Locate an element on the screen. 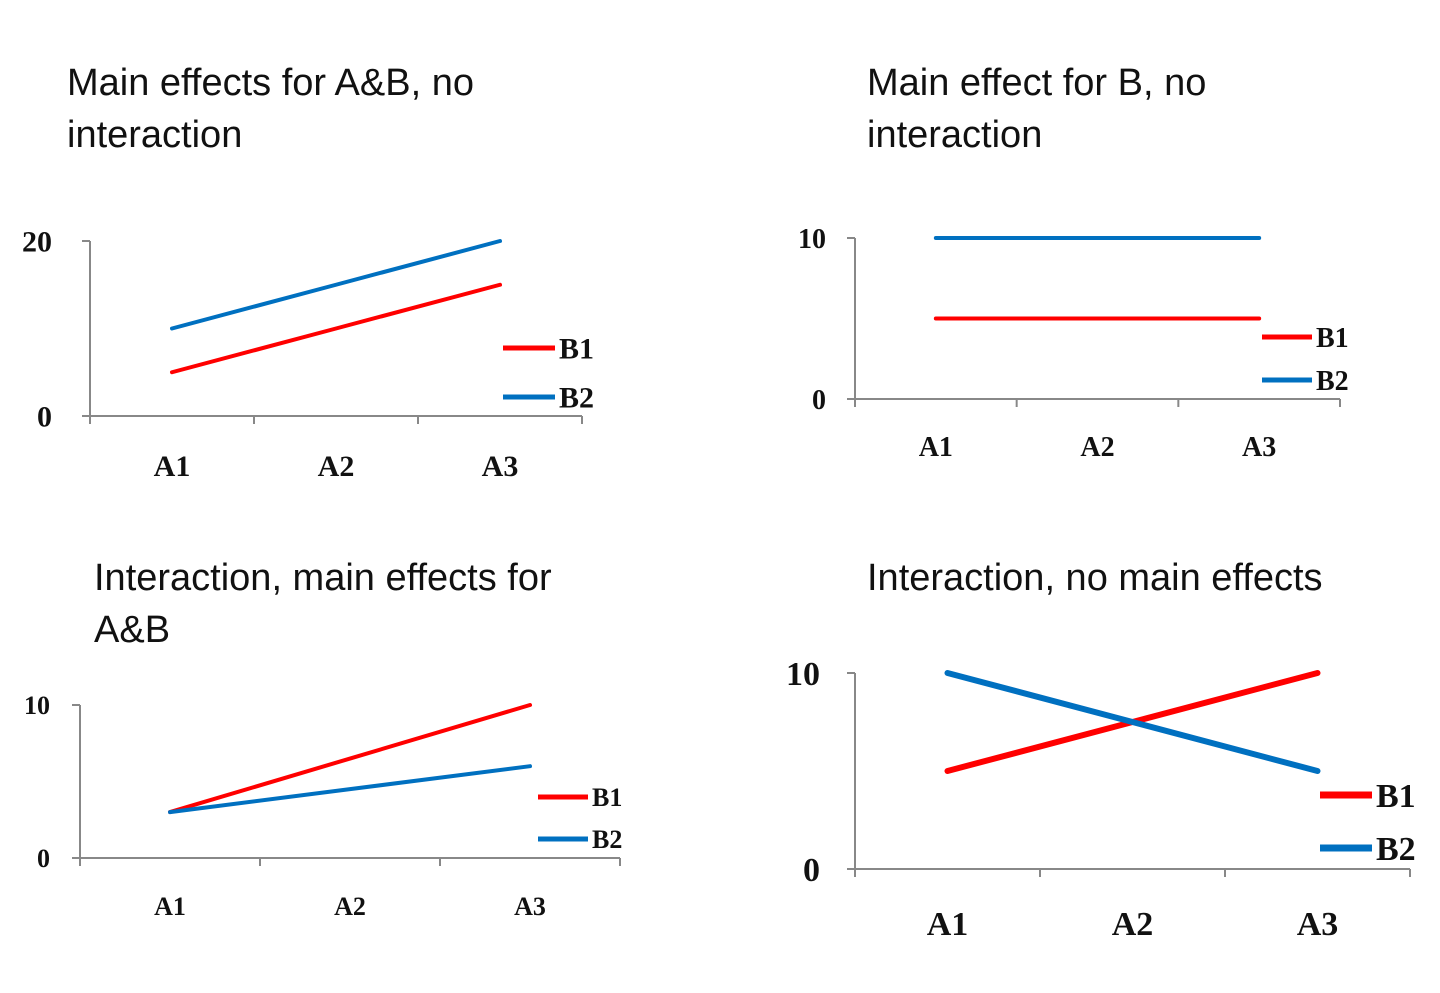  chart-4-legend-b1-label: B1 is located at coordinates (1396, 796).